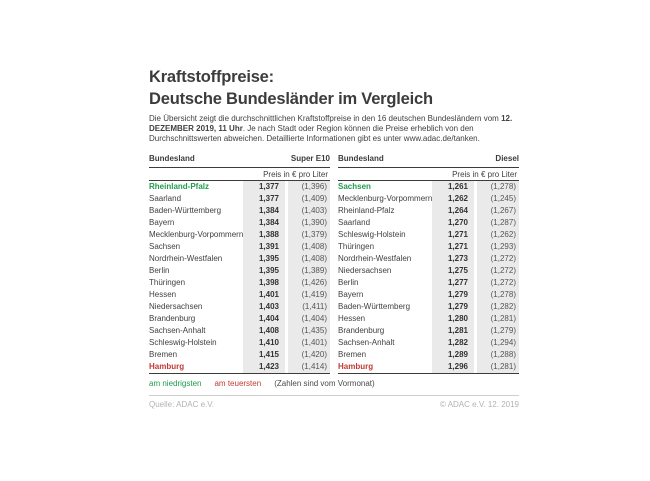  What do you see at coordinates (507, 158) in the screenshot?
I see `table-header-fuel: Diesel` at bounding box center [507, 158].